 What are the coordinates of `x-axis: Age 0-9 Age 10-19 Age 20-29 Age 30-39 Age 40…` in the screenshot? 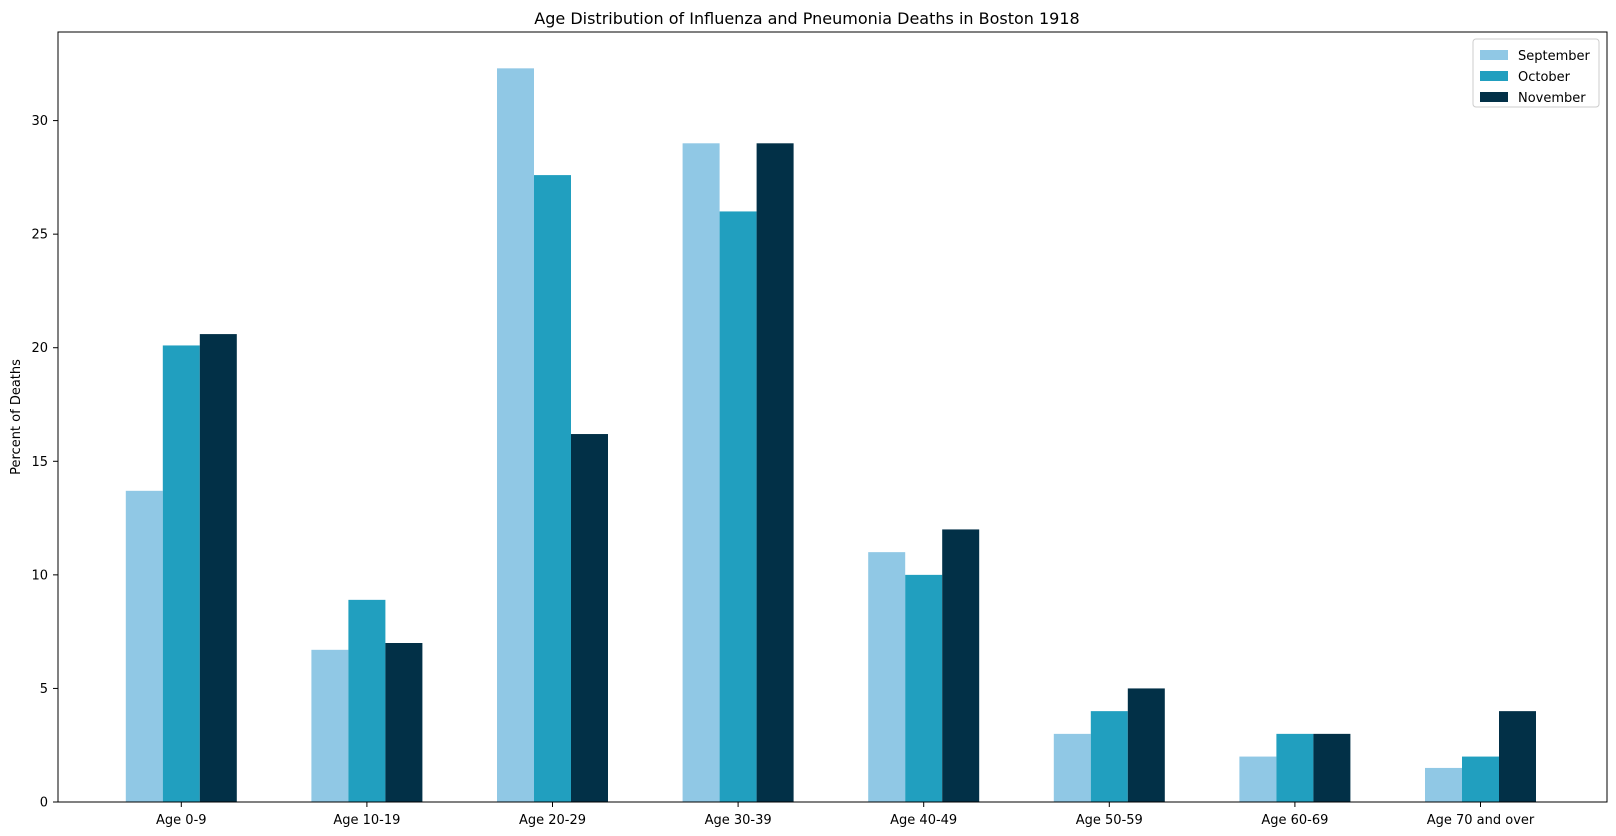 It's located at (845, 815).